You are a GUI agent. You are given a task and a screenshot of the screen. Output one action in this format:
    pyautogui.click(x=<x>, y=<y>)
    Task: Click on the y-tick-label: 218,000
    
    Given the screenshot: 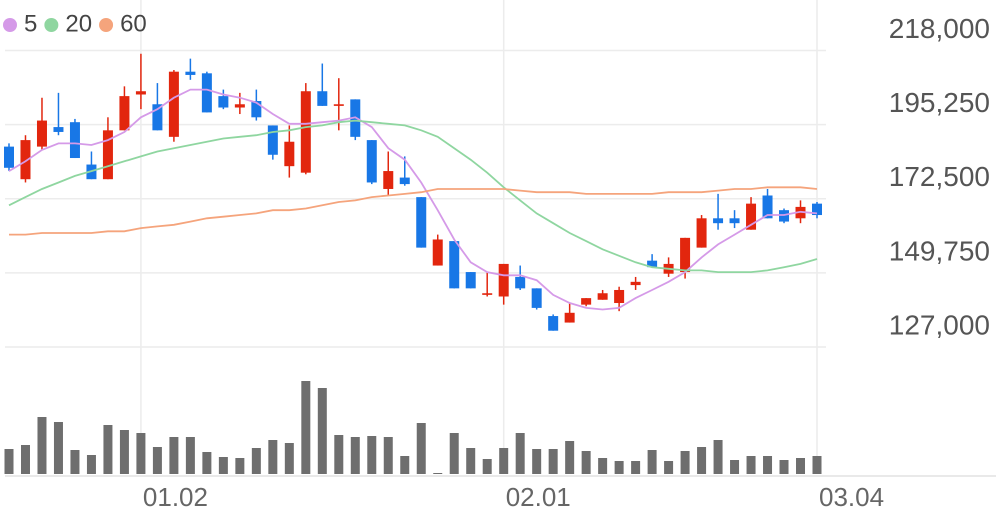 What is the action you would take?
    pyautogui.click(x=939, y=28)
    